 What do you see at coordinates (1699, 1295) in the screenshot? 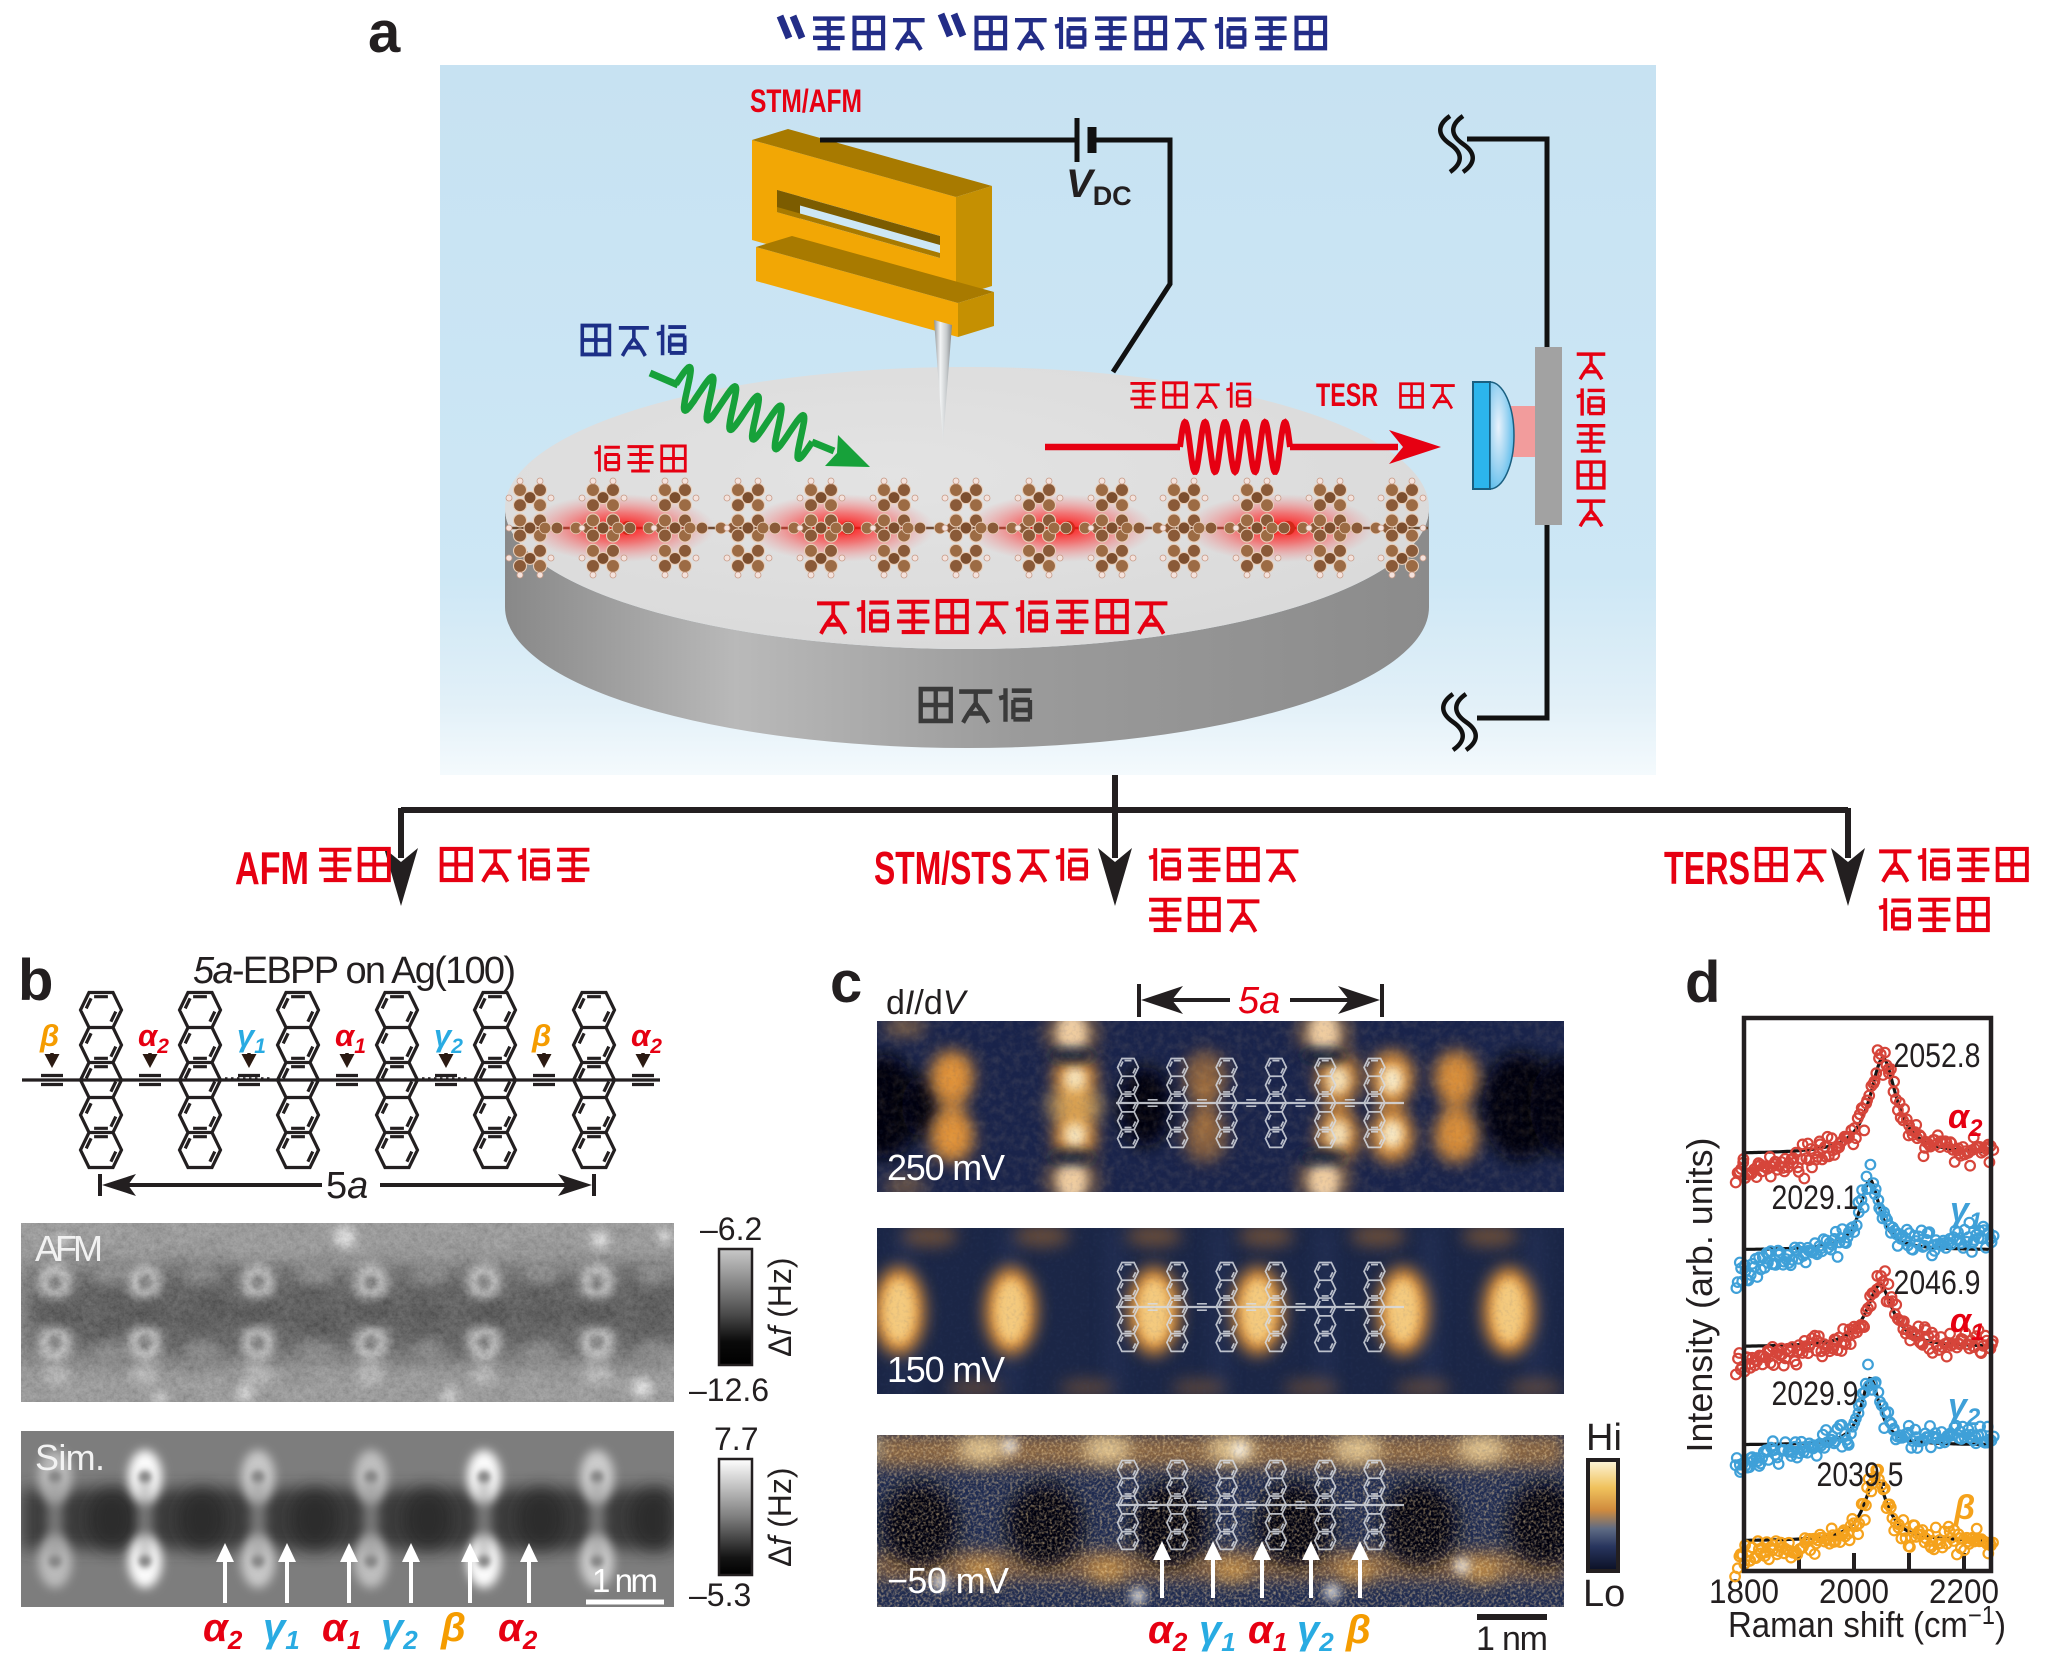
I see `svg-text: Intensity (arb. units)` at bounding box center [1699, 1295].